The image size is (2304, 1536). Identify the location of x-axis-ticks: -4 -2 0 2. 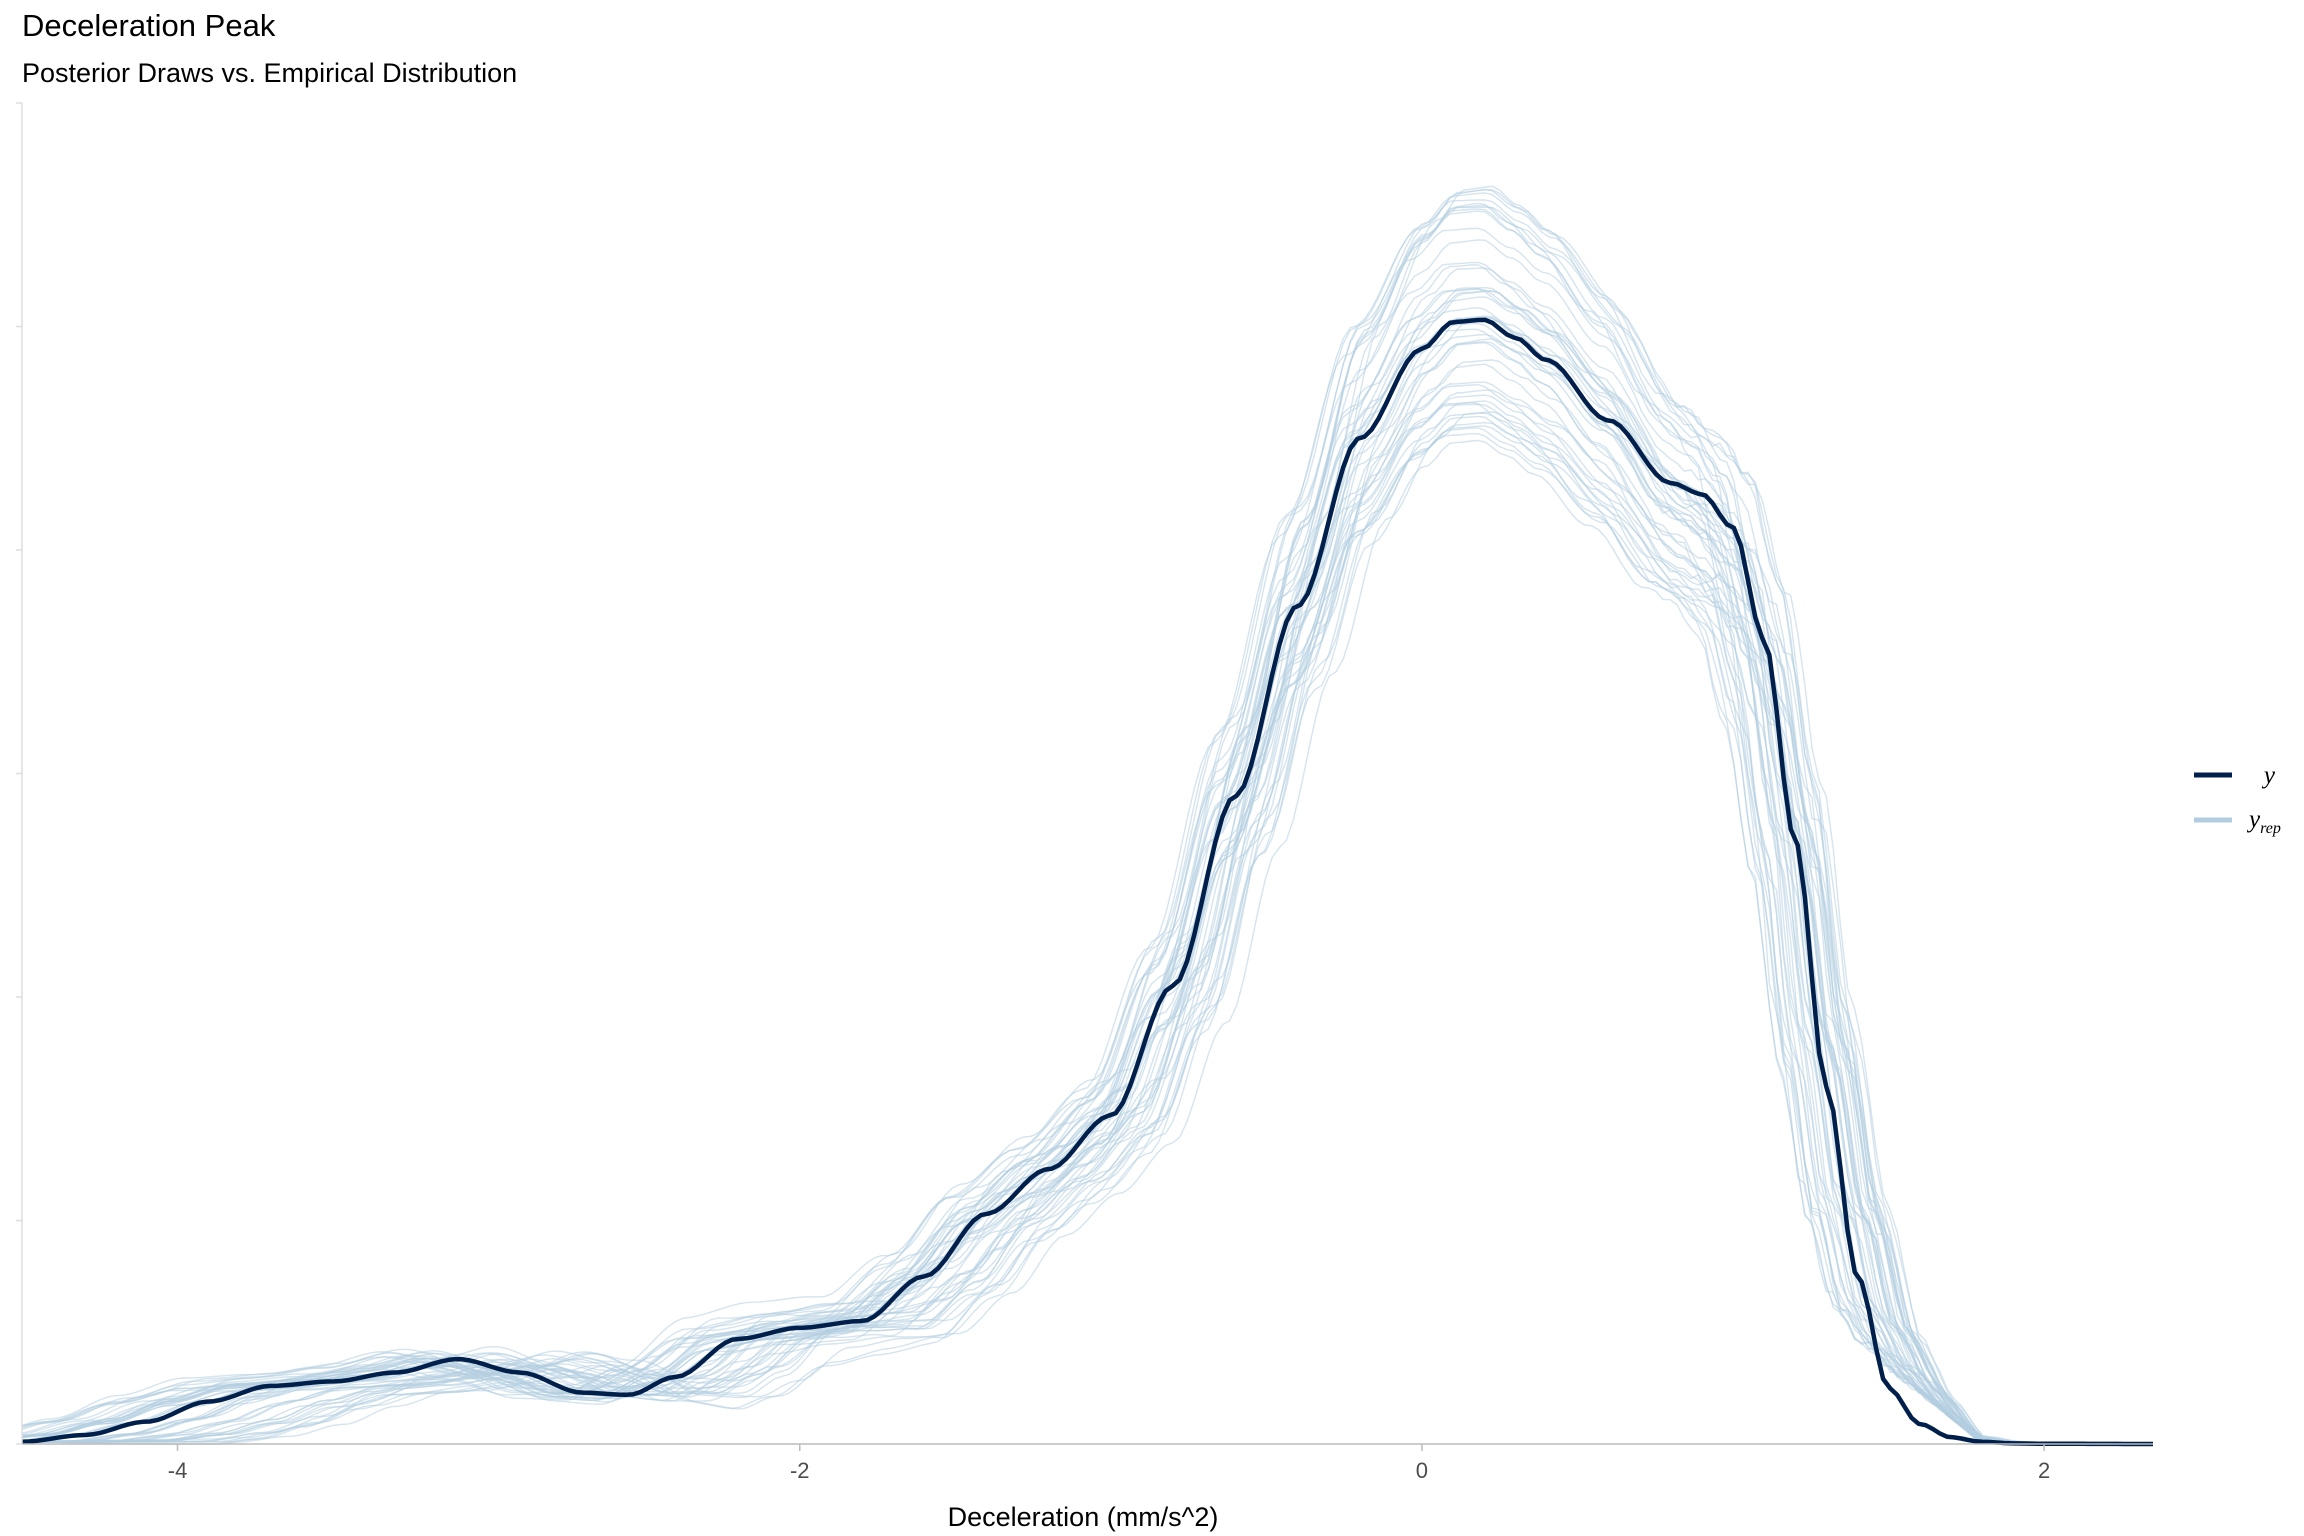
(1109, 1463).